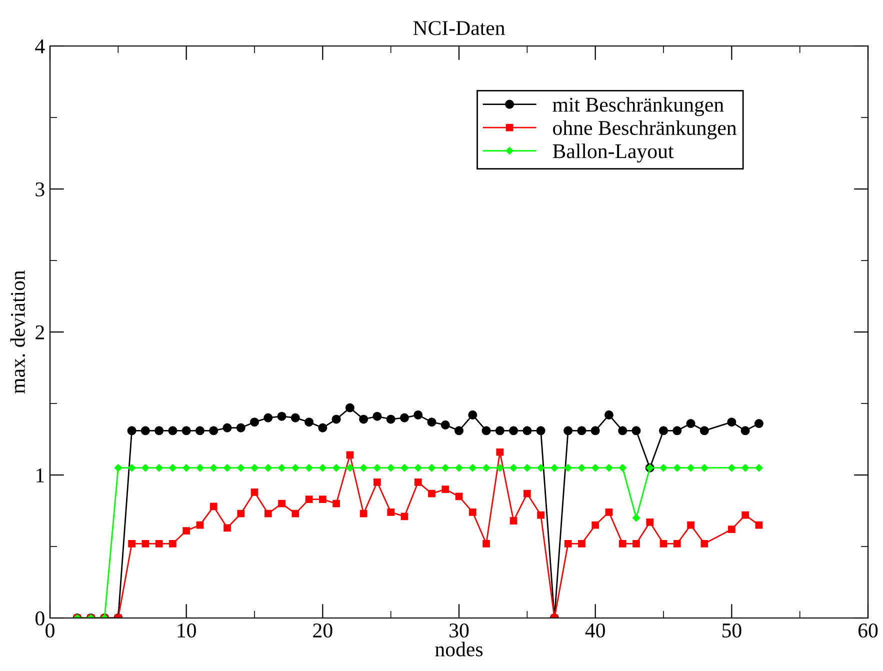  Describe the element at coordinates (638, 106) in the screenshot. I see `legend-label: mit Beschränkungen` at that location.